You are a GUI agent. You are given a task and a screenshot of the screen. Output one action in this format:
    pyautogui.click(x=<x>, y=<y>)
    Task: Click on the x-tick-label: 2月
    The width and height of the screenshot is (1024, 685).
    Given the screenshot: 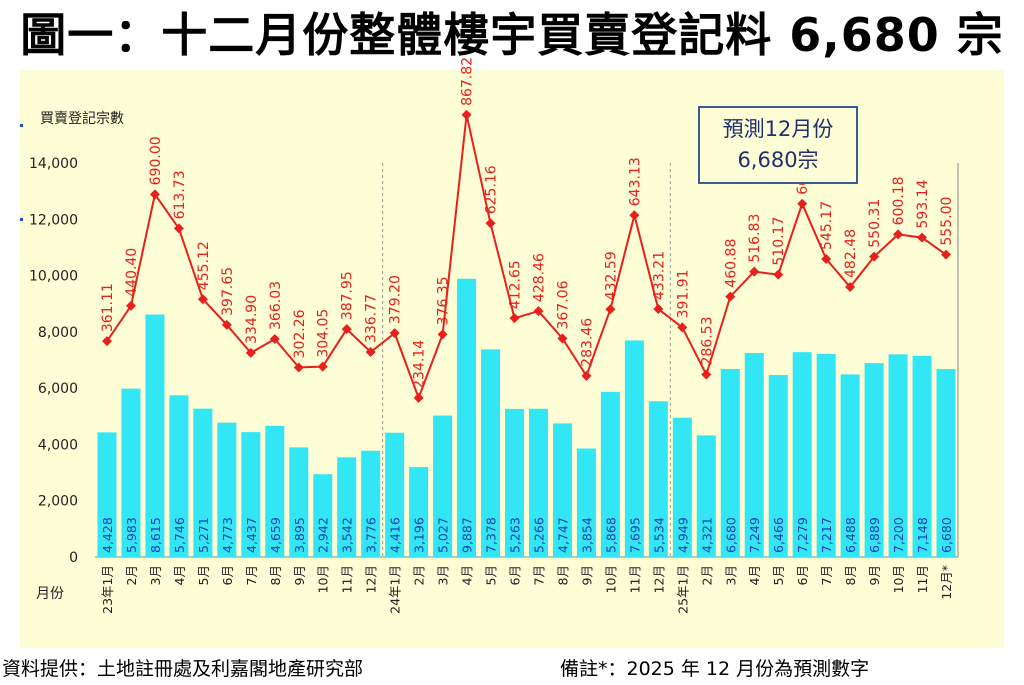 What is the action you would take?
    pyautogui.click(x=419, y=575)
    